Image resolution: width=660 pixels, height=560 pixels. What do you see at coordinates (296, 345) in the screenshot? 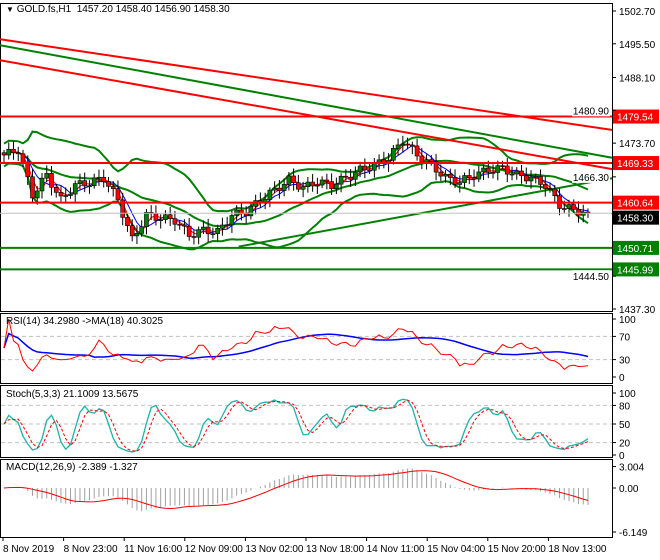
I see `rsi-line` at bounding box center [296, 345].